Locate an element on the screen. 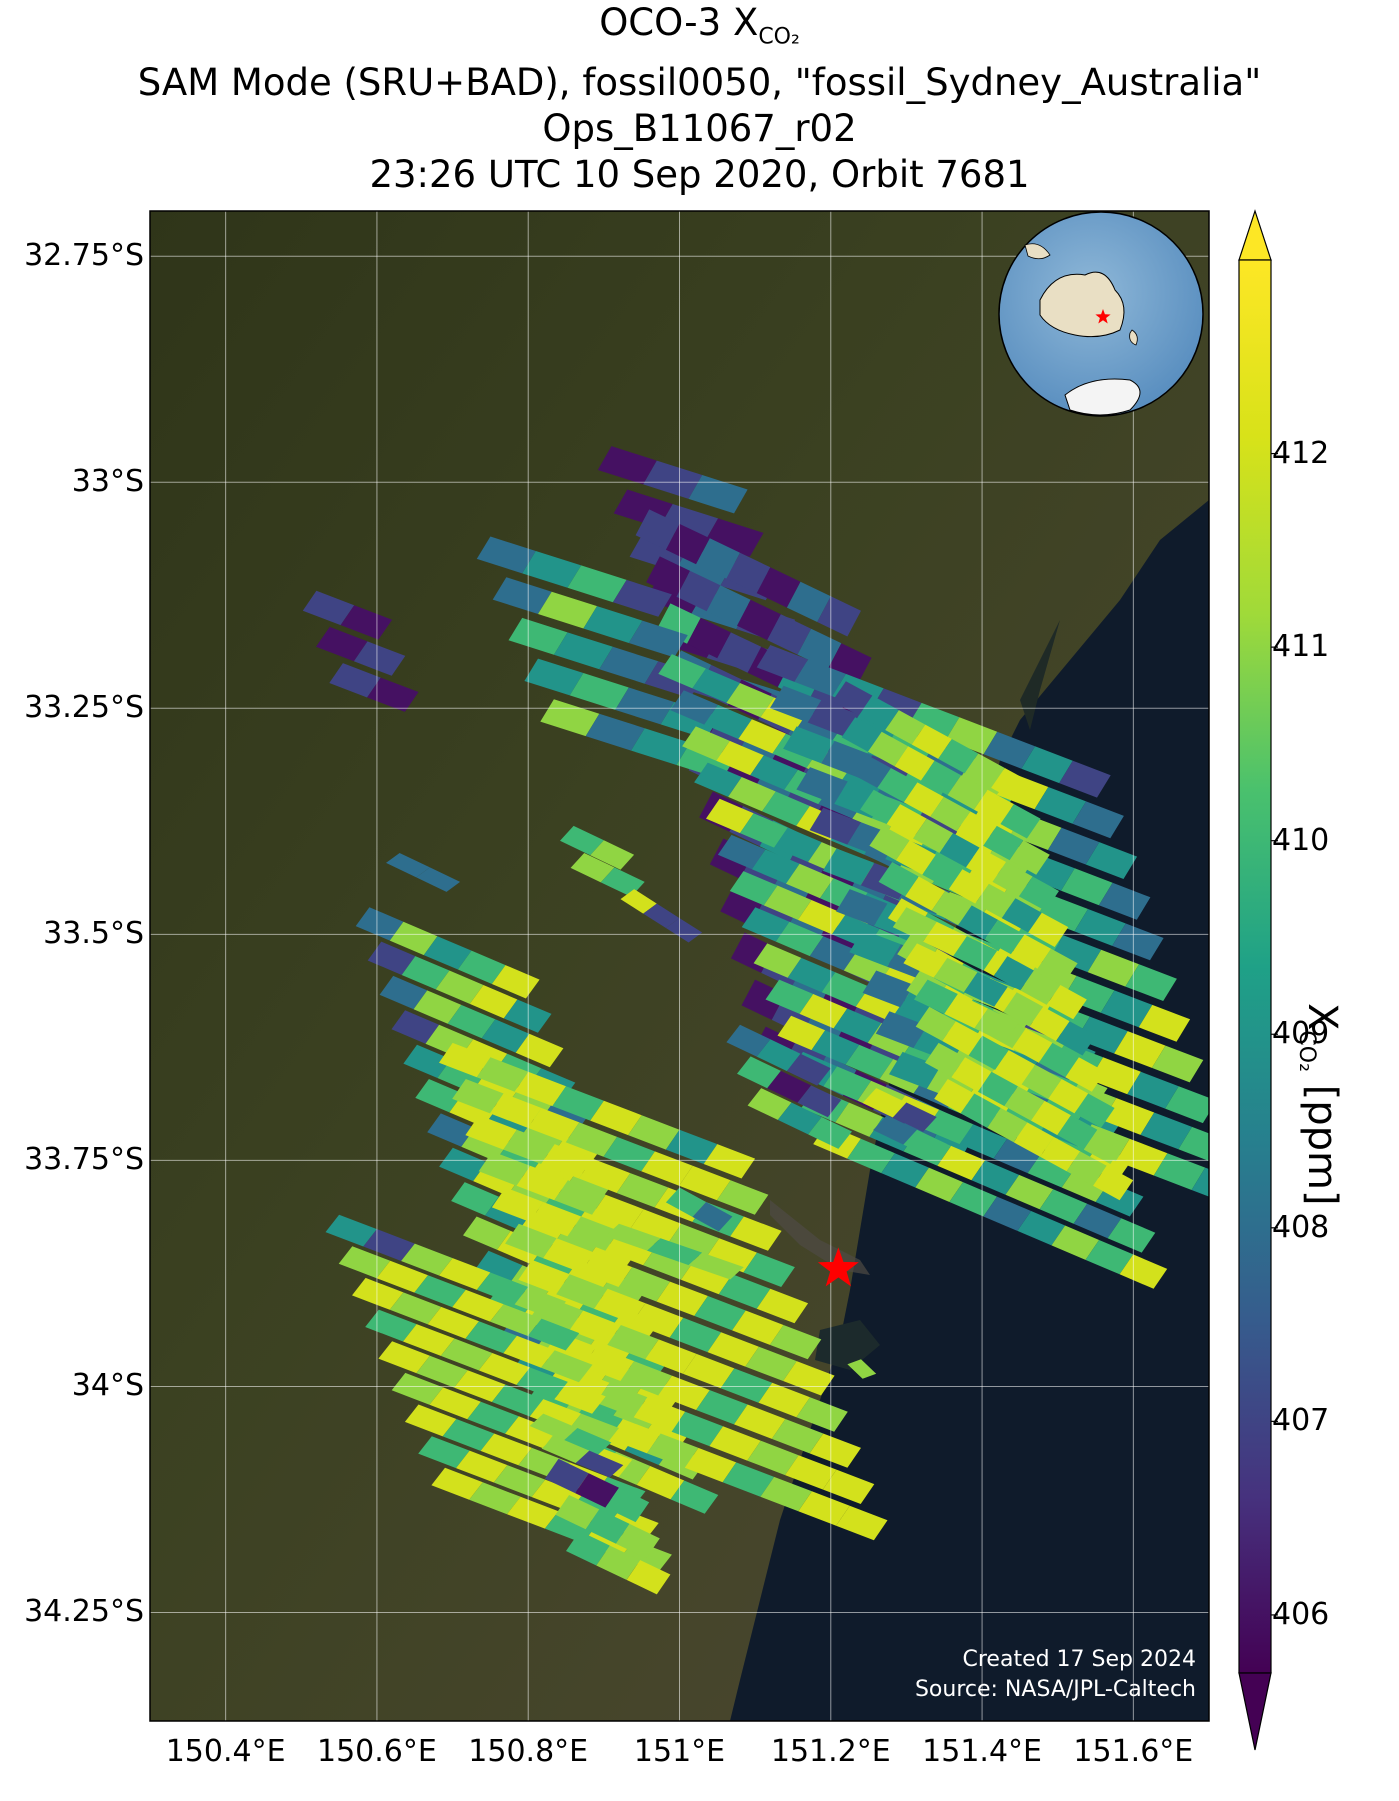  credit-source: Source: NASA/JPL-Caltech is located at coordinates (1055, 1689).